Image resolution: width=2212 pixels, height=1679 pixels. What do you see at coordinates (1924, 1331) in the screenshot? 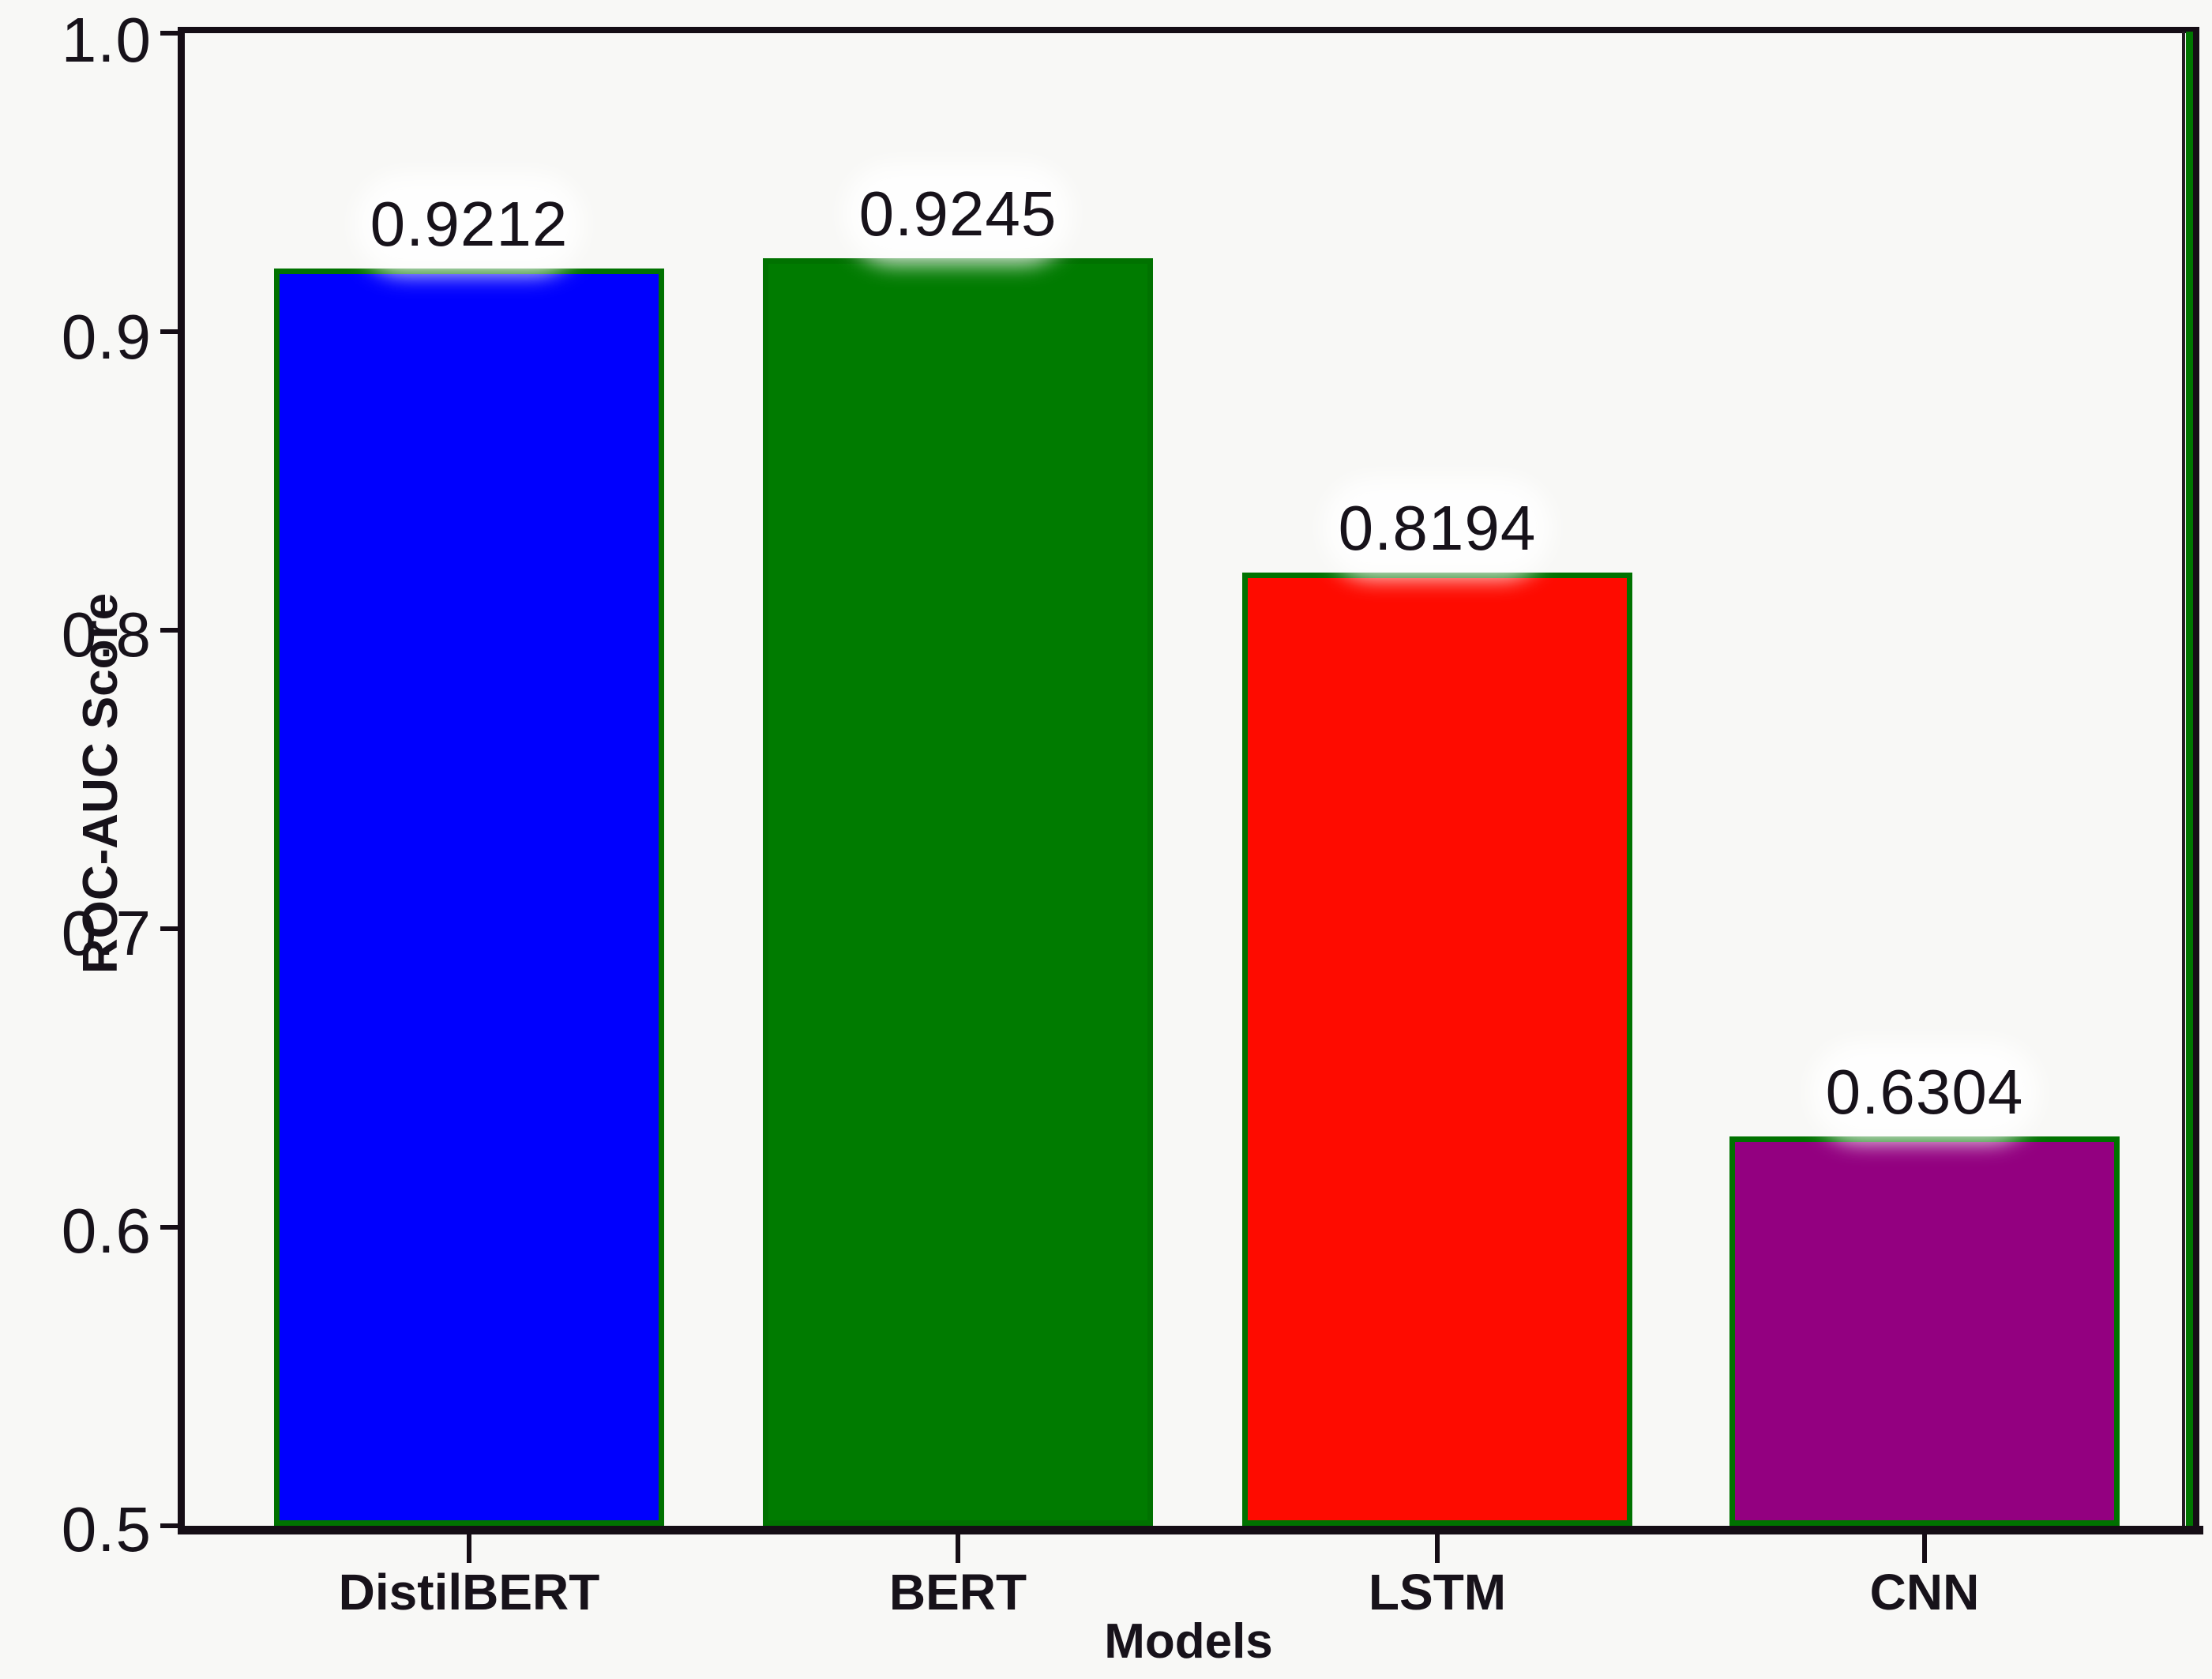
I see `bar-cnn` at bounding box center [1924, 1331].